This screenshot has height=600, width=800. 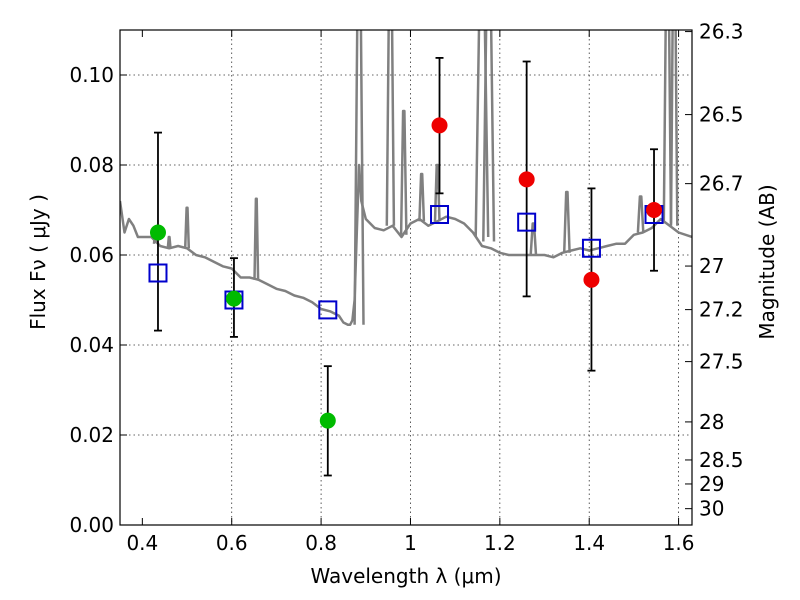 What do you see at coordinates (142, 543) in the screenshot?
I see `x-tick-label: 0.4` at bounding box center [142, 543].